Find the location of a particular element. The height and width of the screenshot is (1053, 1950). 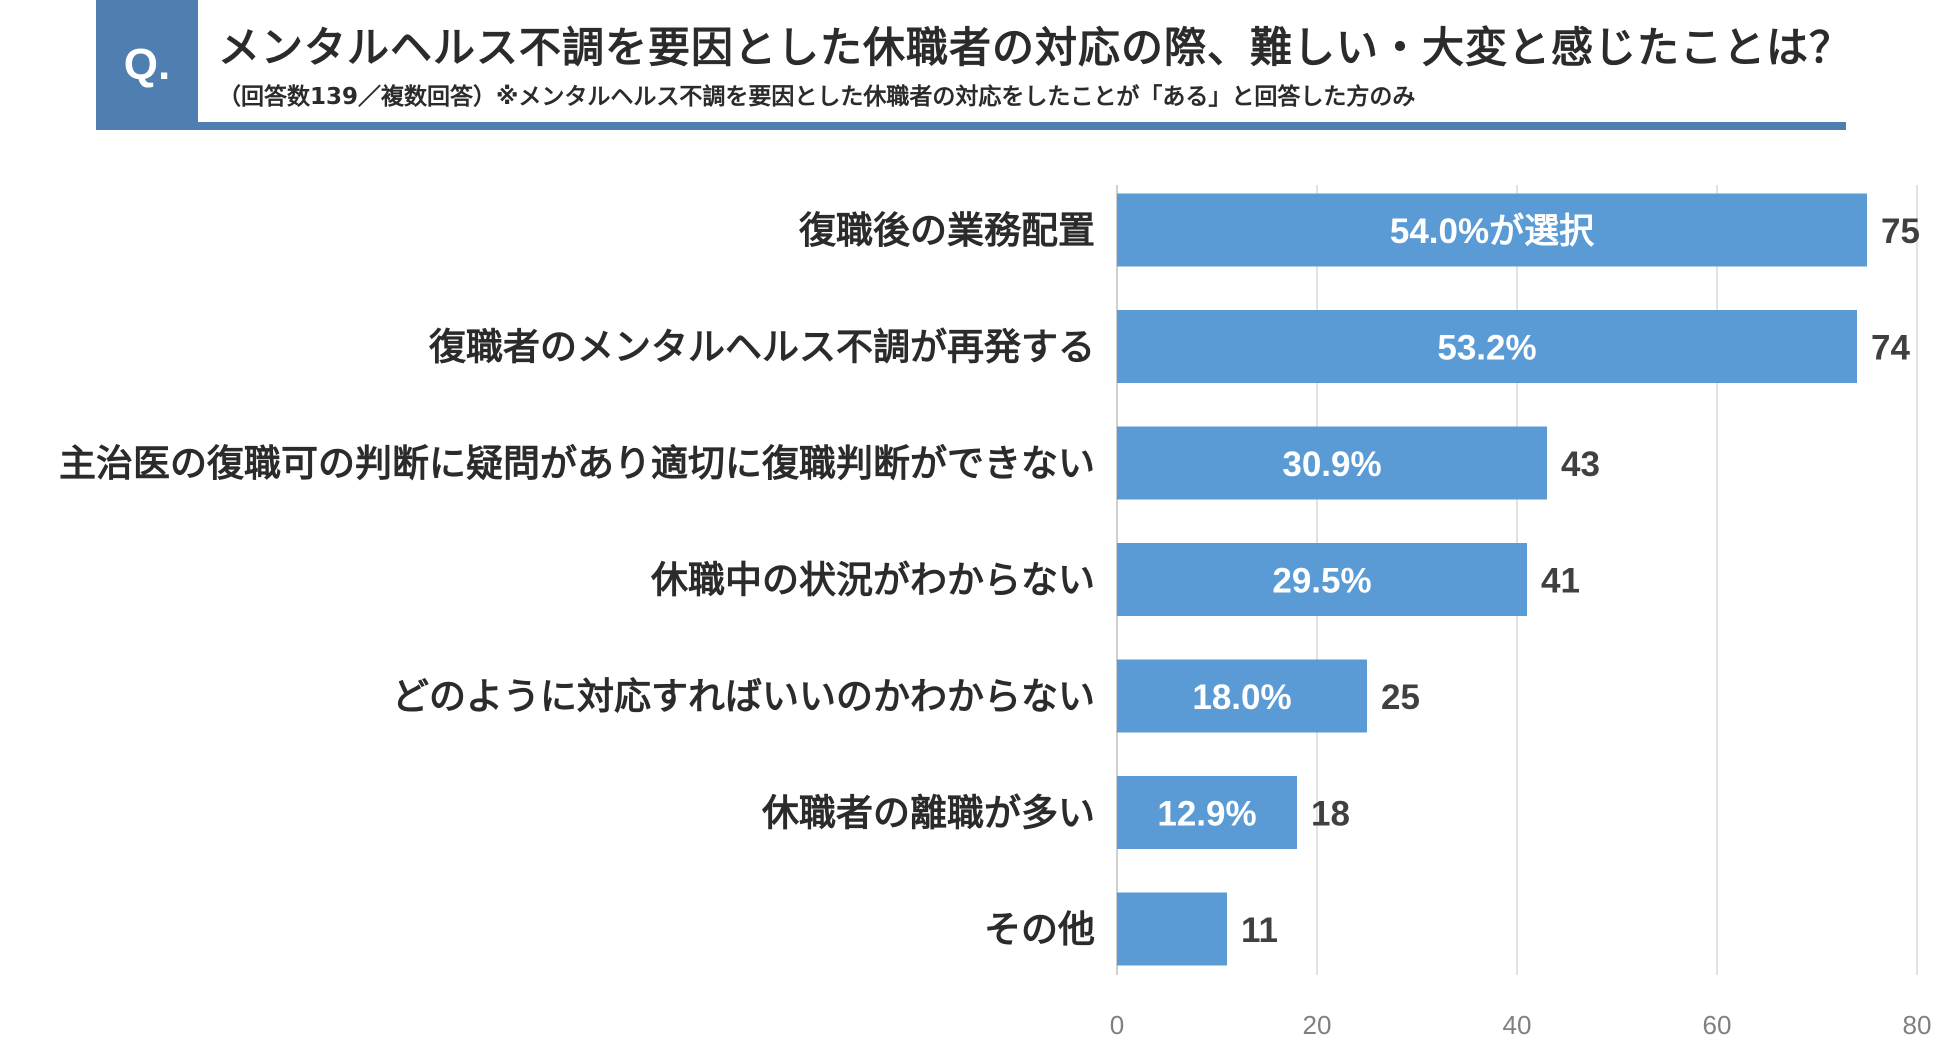

x-tick-label: 80 is located at coordinates (1917, 1025).